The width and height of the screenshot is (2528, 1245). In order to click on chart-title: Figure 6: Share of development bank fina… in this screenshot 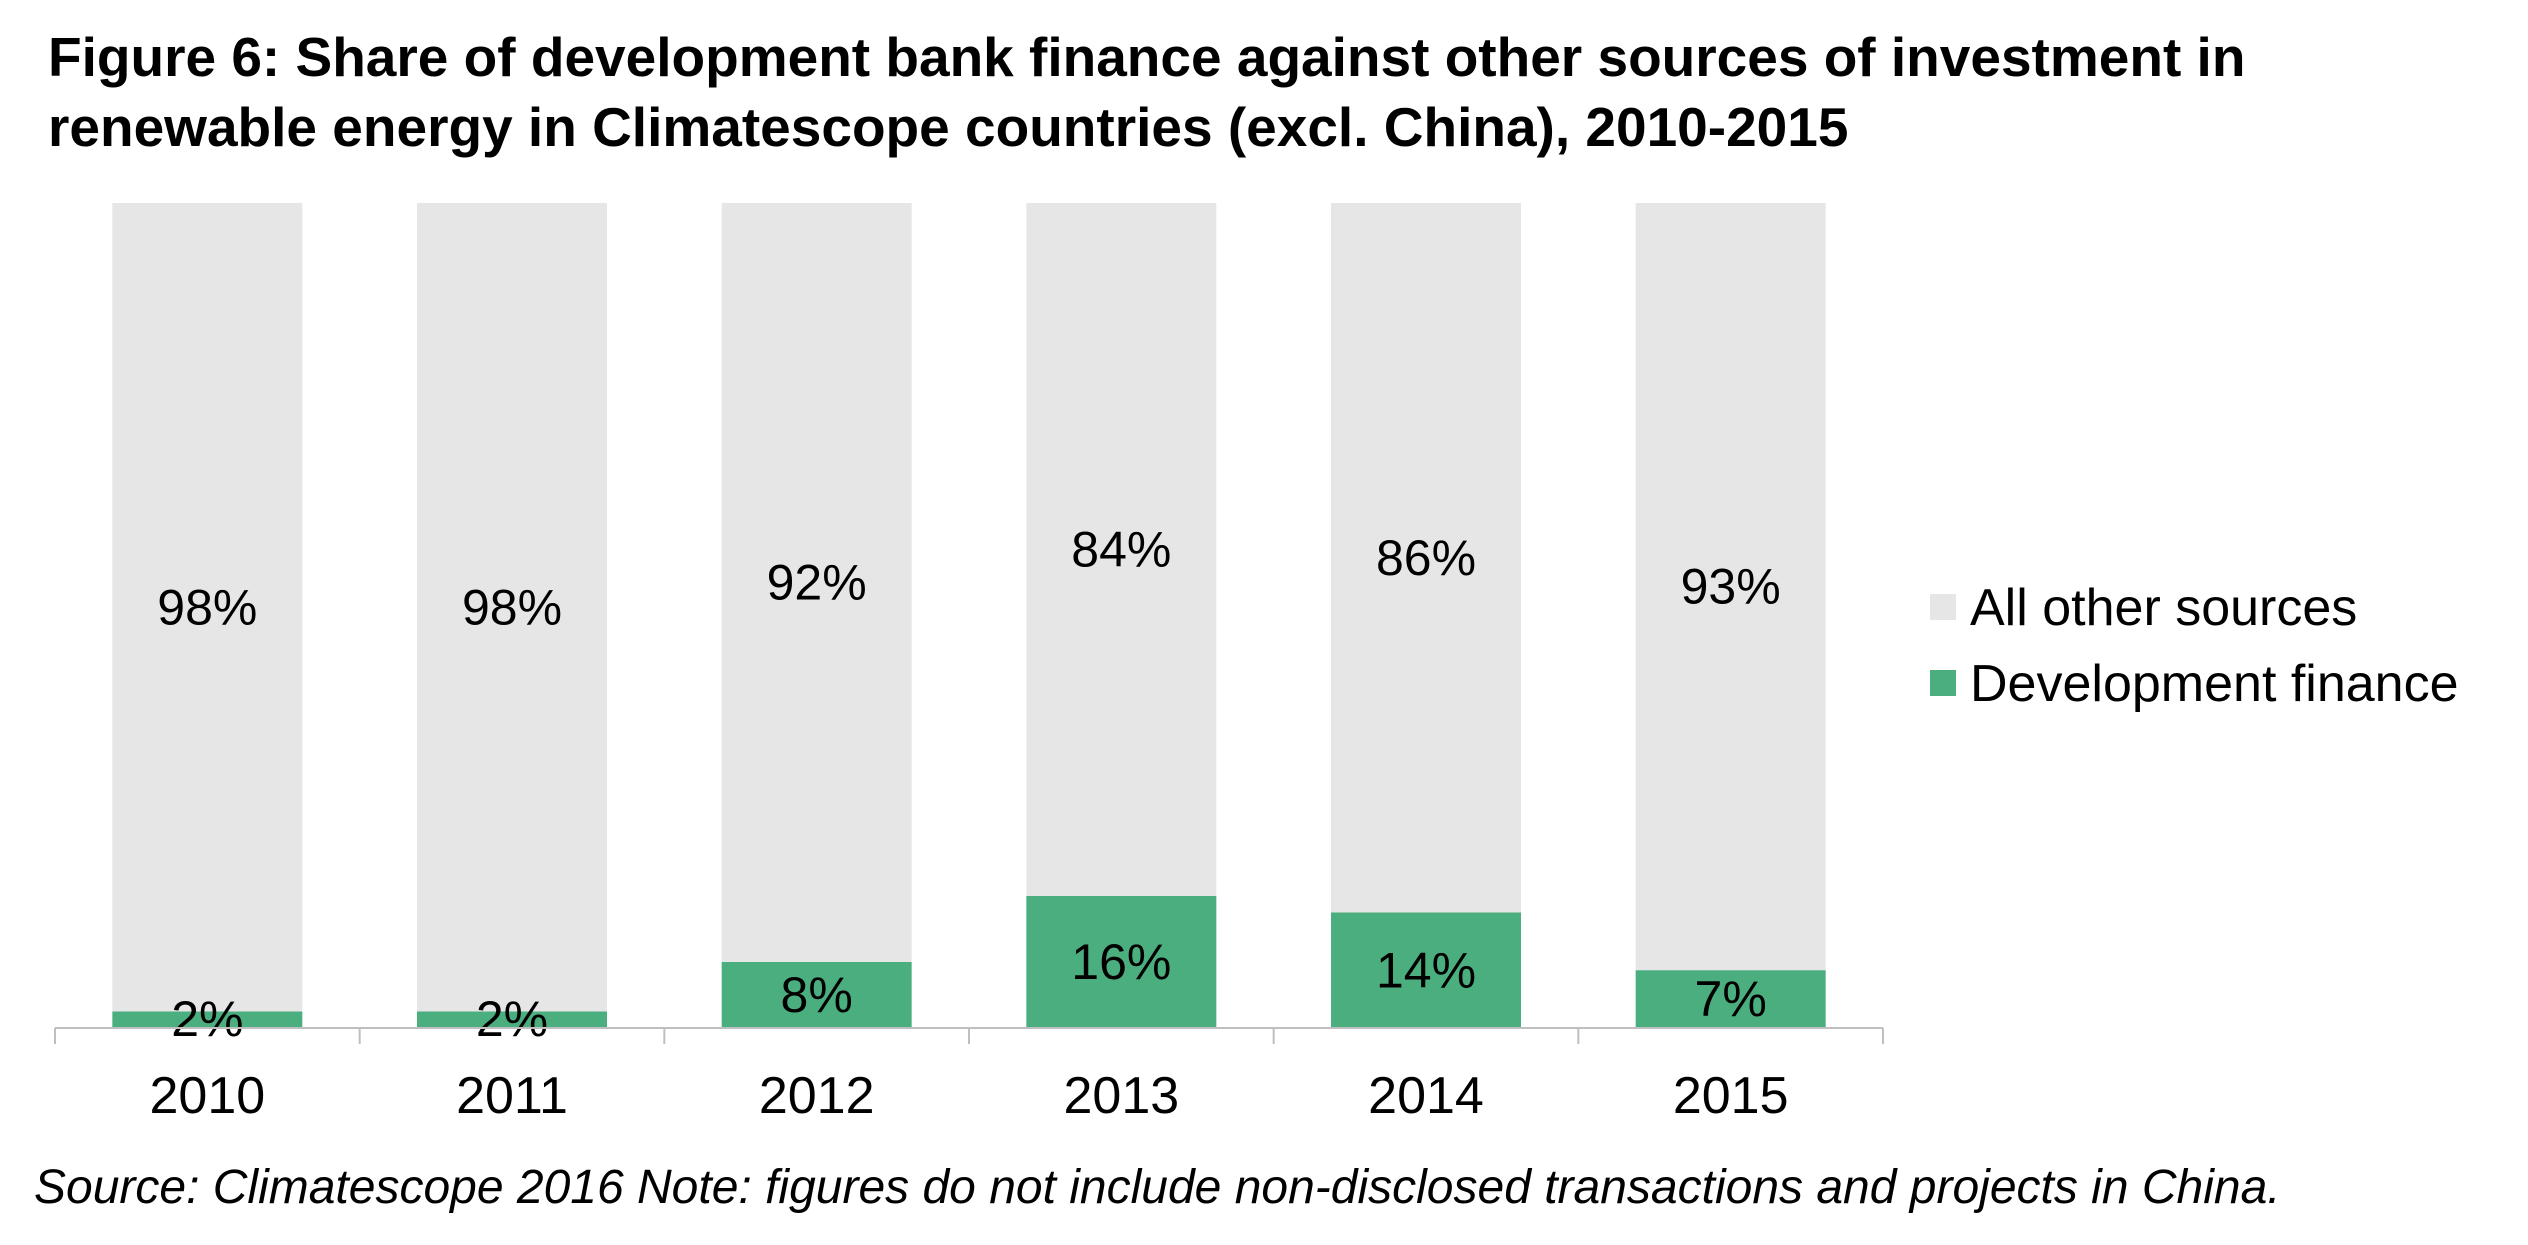, I will do `click(1268, 92)`.